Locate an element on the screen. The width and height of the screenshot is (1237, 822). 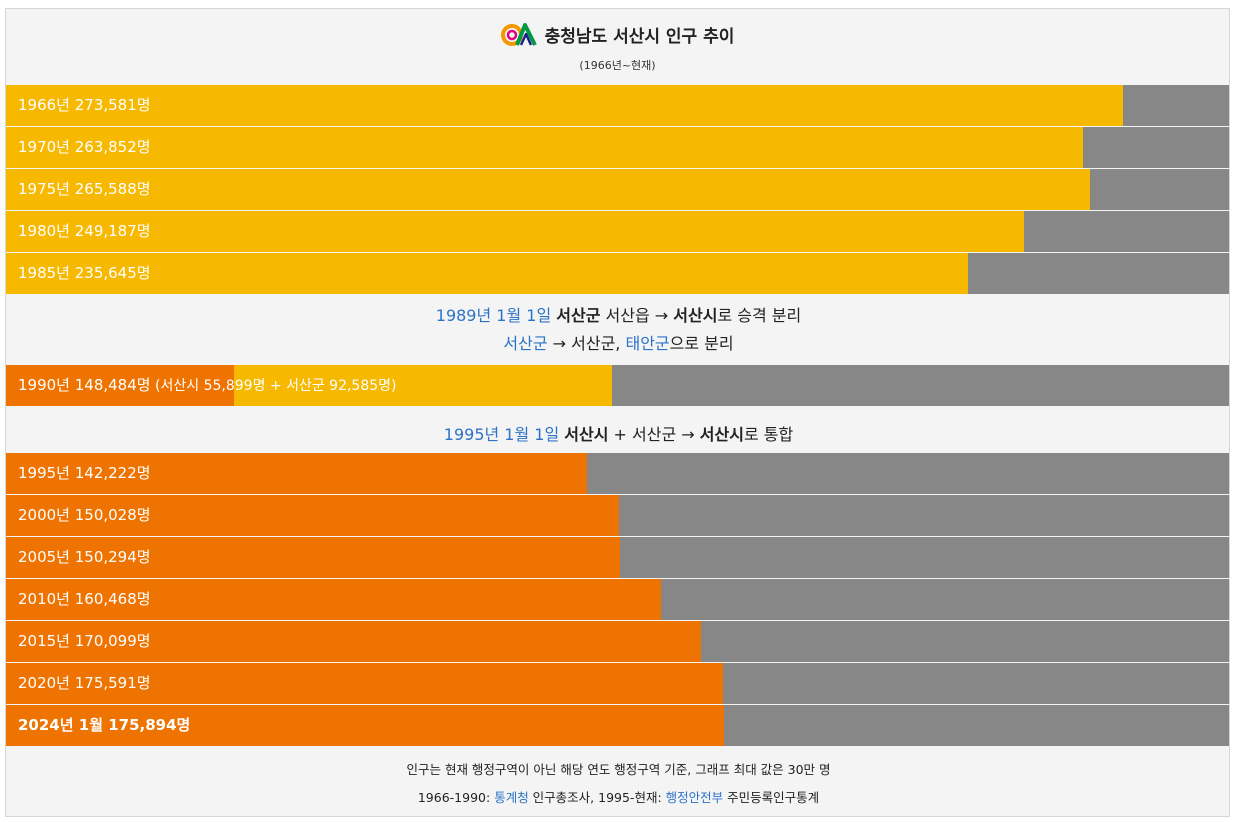
merge-result: 서산시 is located at coordinates (721, 434).